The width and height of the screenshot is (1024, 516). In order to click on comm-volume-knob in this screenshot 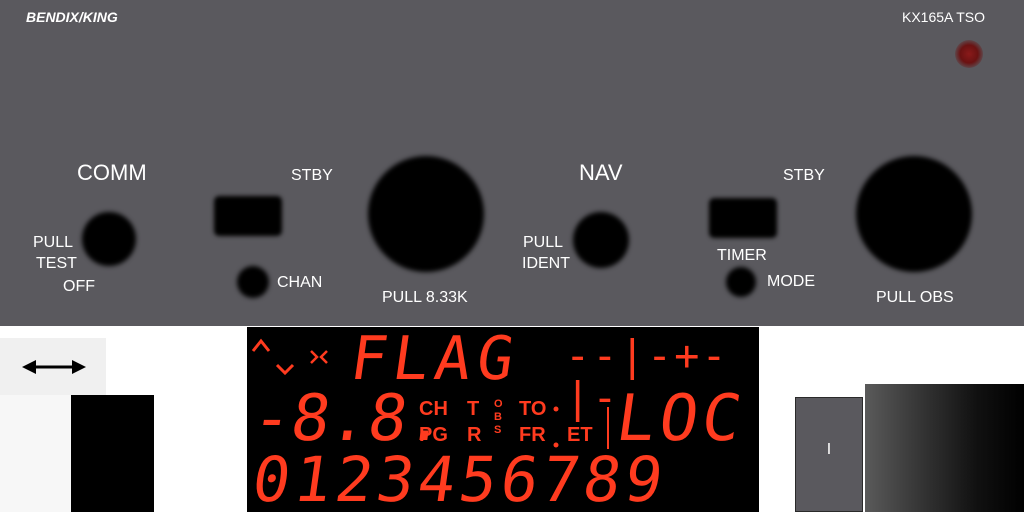, I will do `click(109, 239)`.